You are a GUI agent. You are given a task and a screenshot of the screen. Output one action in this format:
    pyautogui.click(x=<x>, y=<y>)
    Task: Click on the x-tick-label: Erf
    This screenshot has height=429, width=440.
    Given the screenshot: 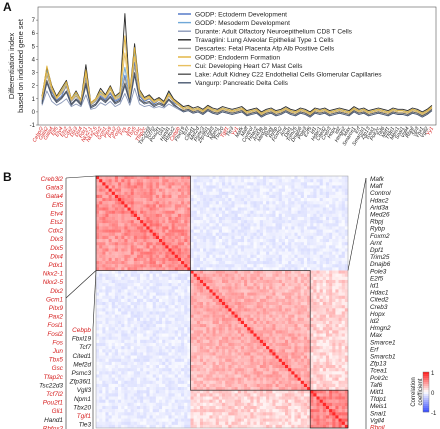 What is the action you would take?
    pyautogui.click(x=358, y=130)
    